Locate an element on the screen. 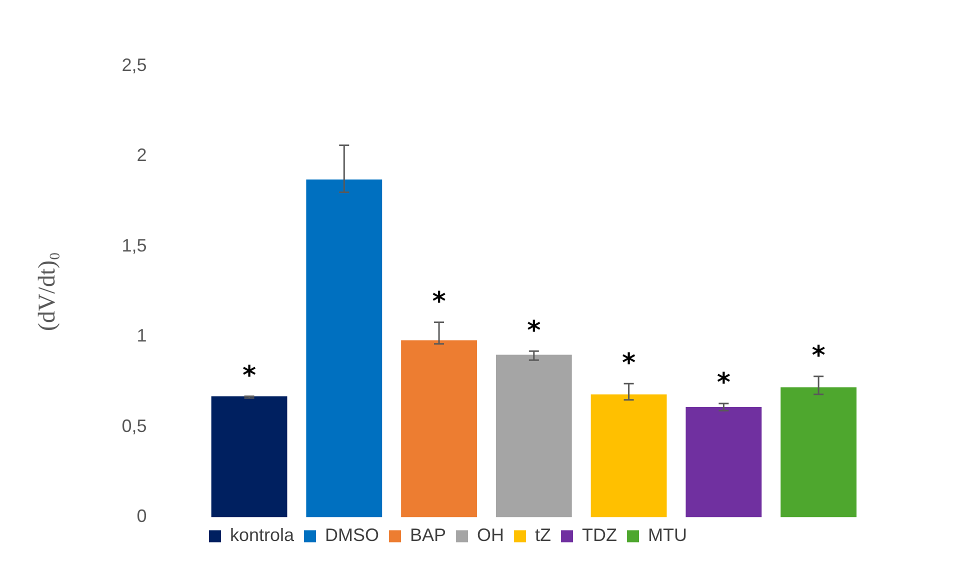 The image size is (956, 583). legend-label: OH is located at coordinates (490, 535).